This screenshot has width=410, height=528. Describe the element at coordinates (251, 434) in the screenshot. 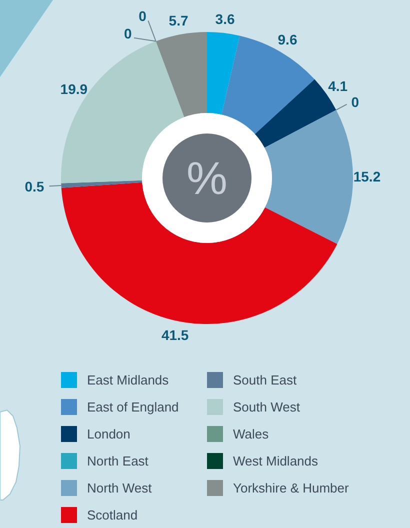

I see `legend-label: Wales` at that location.